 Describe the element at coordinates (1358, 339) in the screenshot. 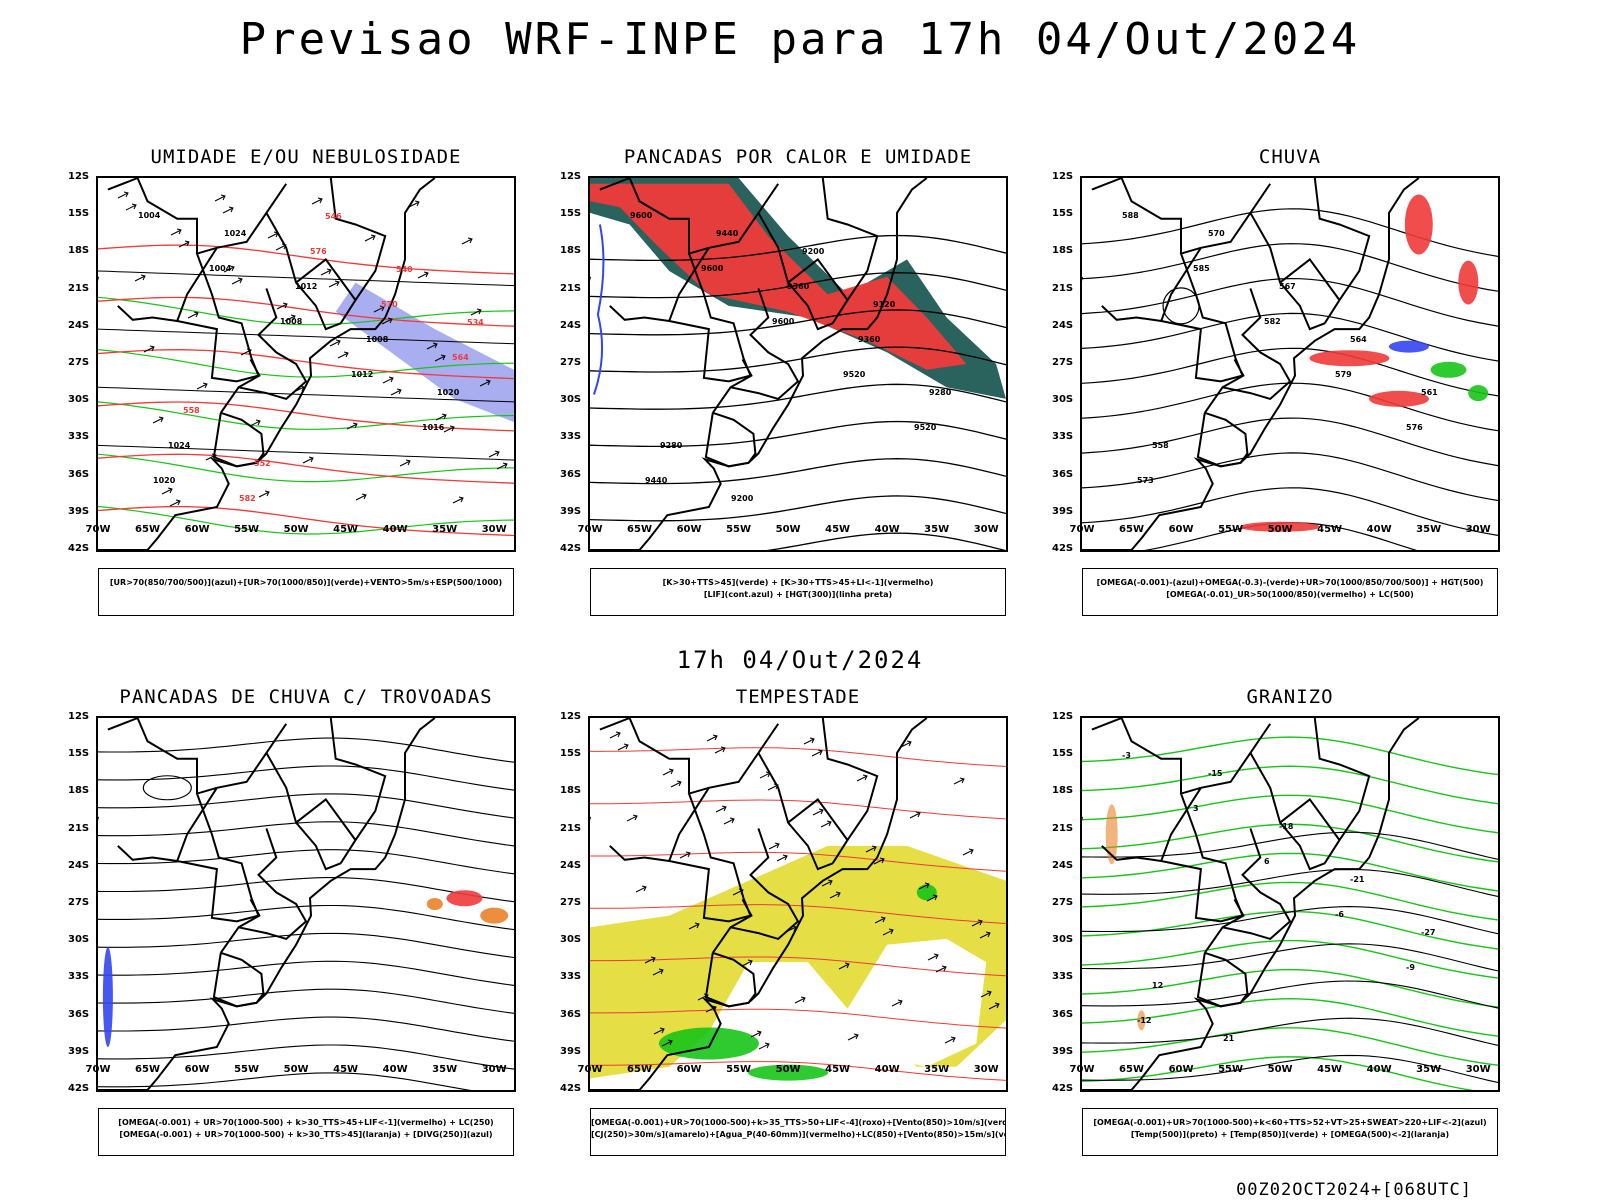

I see `contour-label: 564` at that location.